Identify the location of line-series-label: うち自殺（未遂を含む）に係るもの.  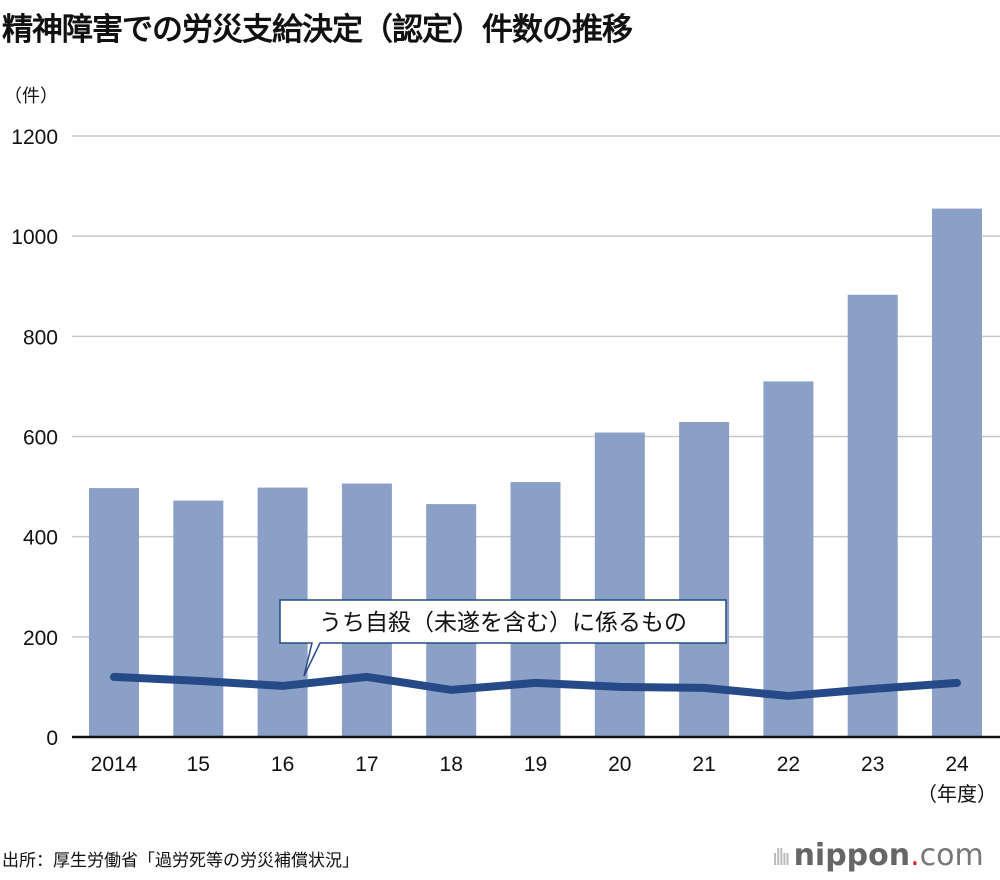
(503, 623).